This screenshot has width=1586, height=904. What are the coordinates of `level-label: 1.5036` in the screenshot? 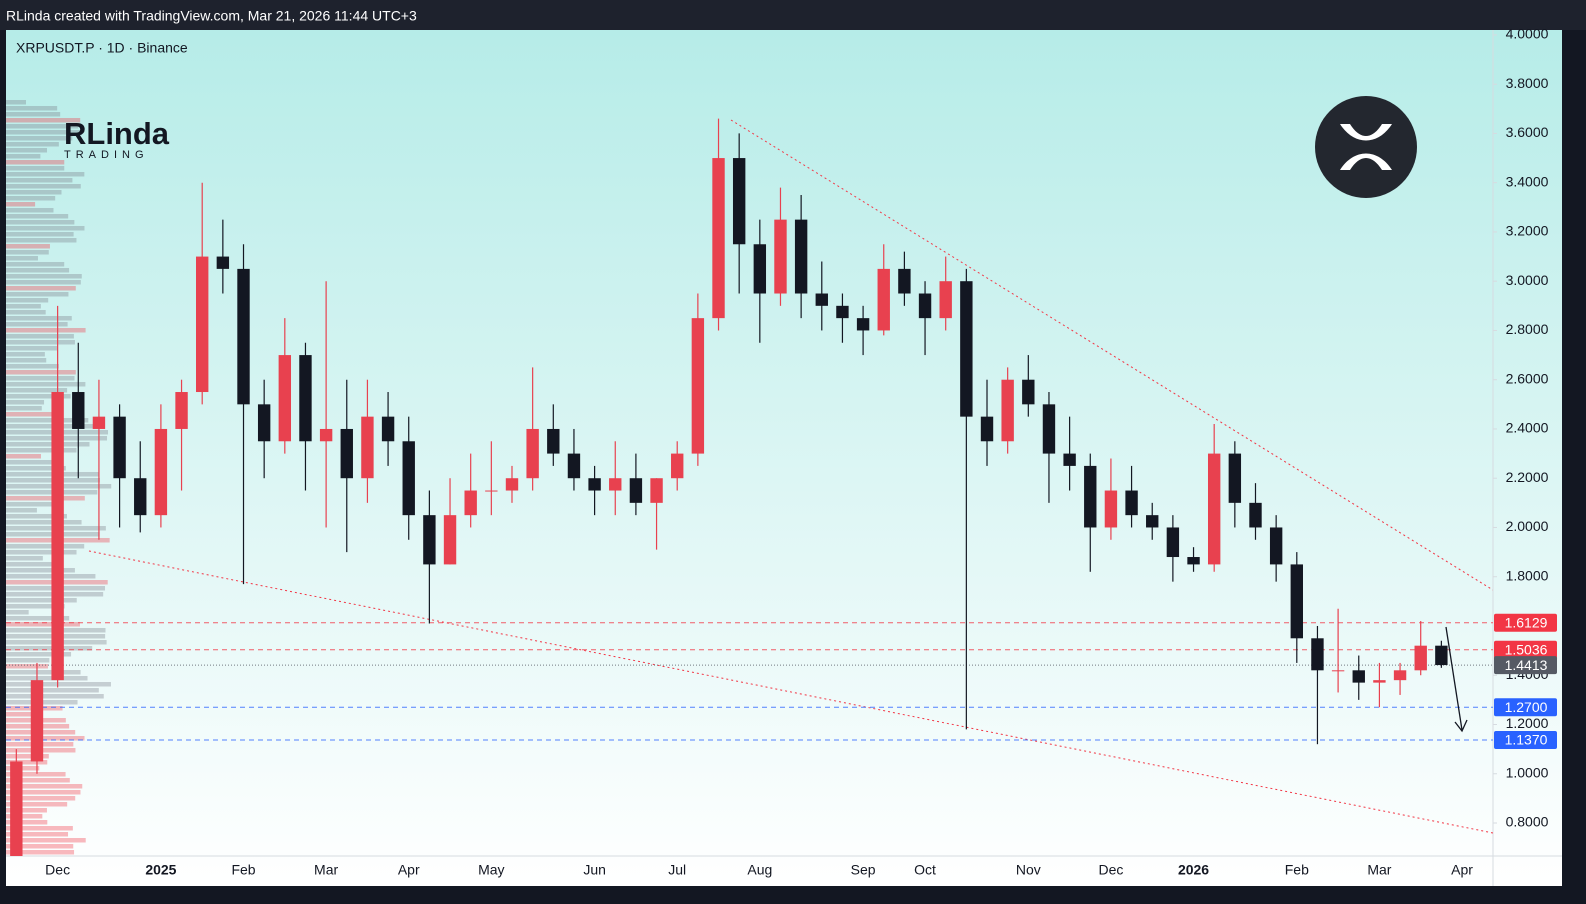 It's located at (1526, 649).